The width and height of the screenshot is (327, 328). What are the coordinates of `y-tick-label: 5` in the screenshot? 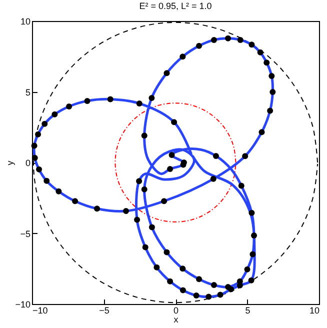 It's located at (27, 92).